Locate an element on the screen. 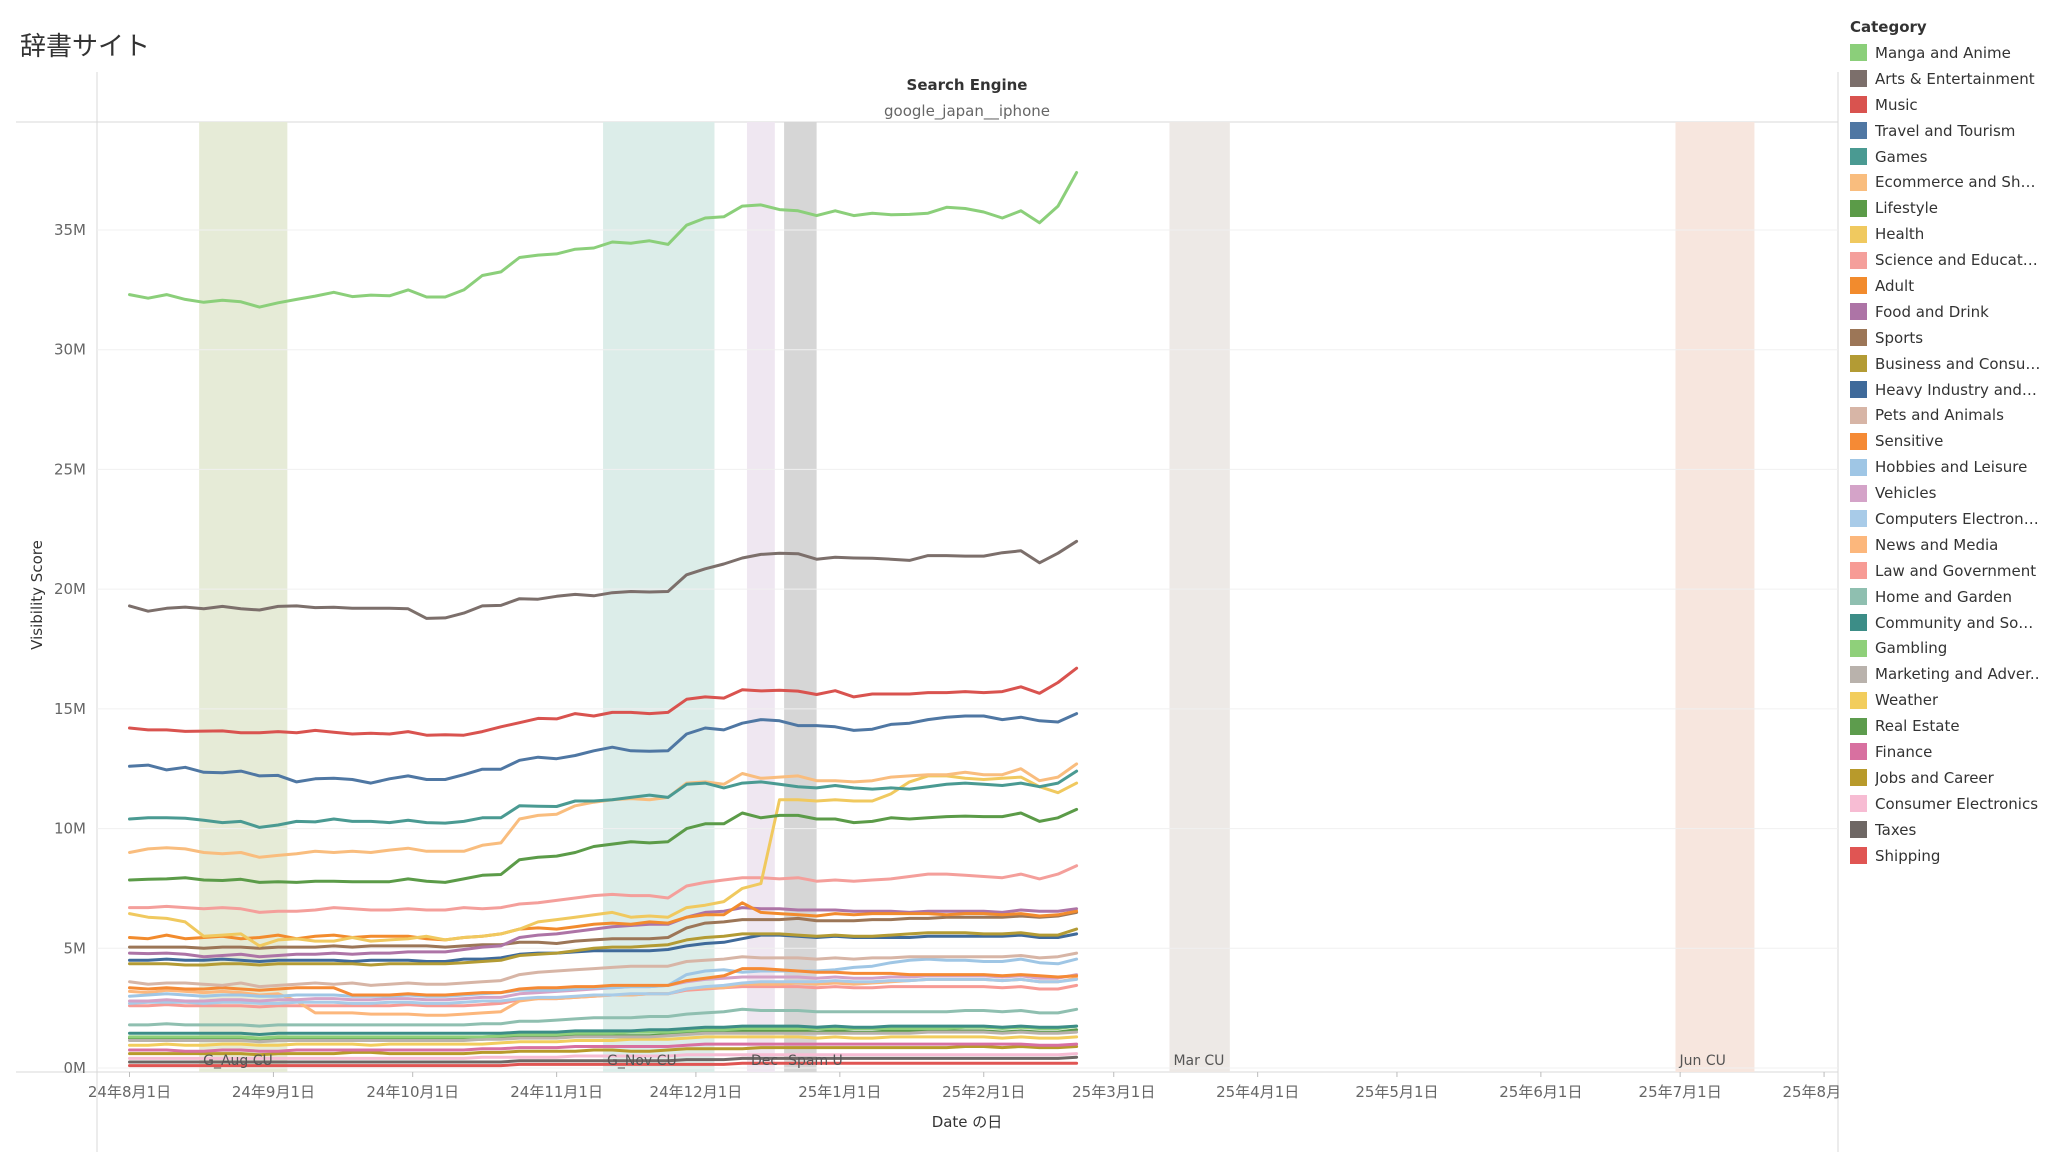  series-line-hobbies-and-leisure is located at coordinates (603, 977).